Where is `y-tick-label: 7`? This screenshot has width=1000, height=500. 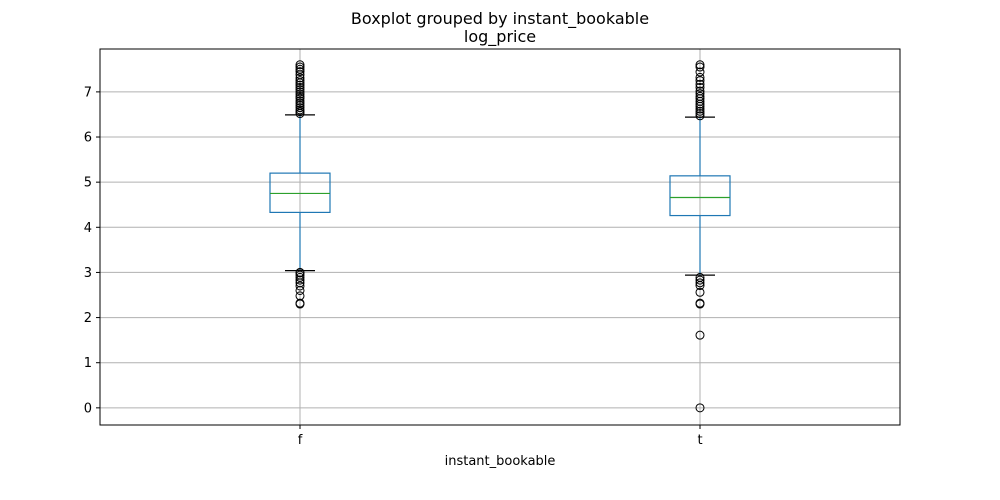
y-tick-label: 7 is located at coordinates (88, 92).